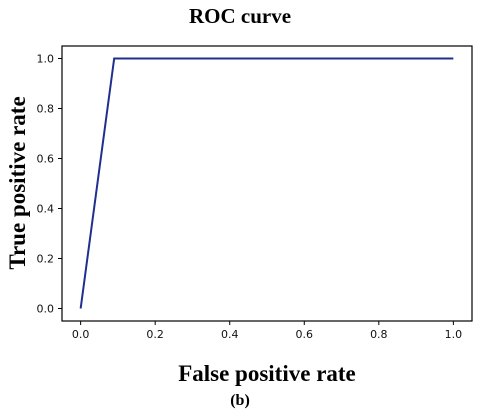 The image size is (480, 417). Describe the element at coordinates (240, 16) in the screenshot. I see `chart-title: ROC curve` at that location.